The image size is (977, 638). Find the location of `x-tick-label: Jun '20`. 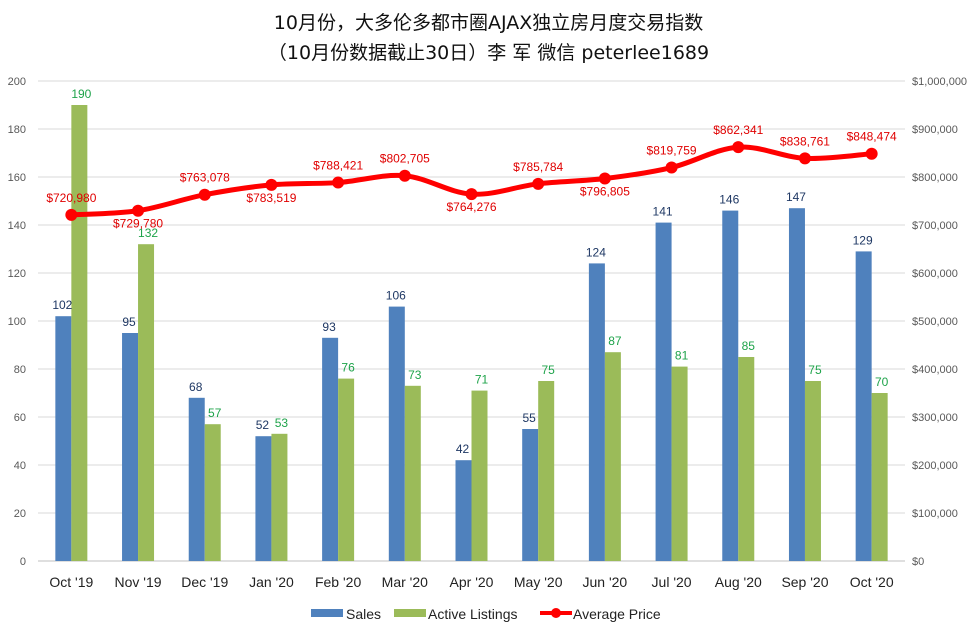

x-tick-label: Jun '20 is located at coordinates (605, 582).